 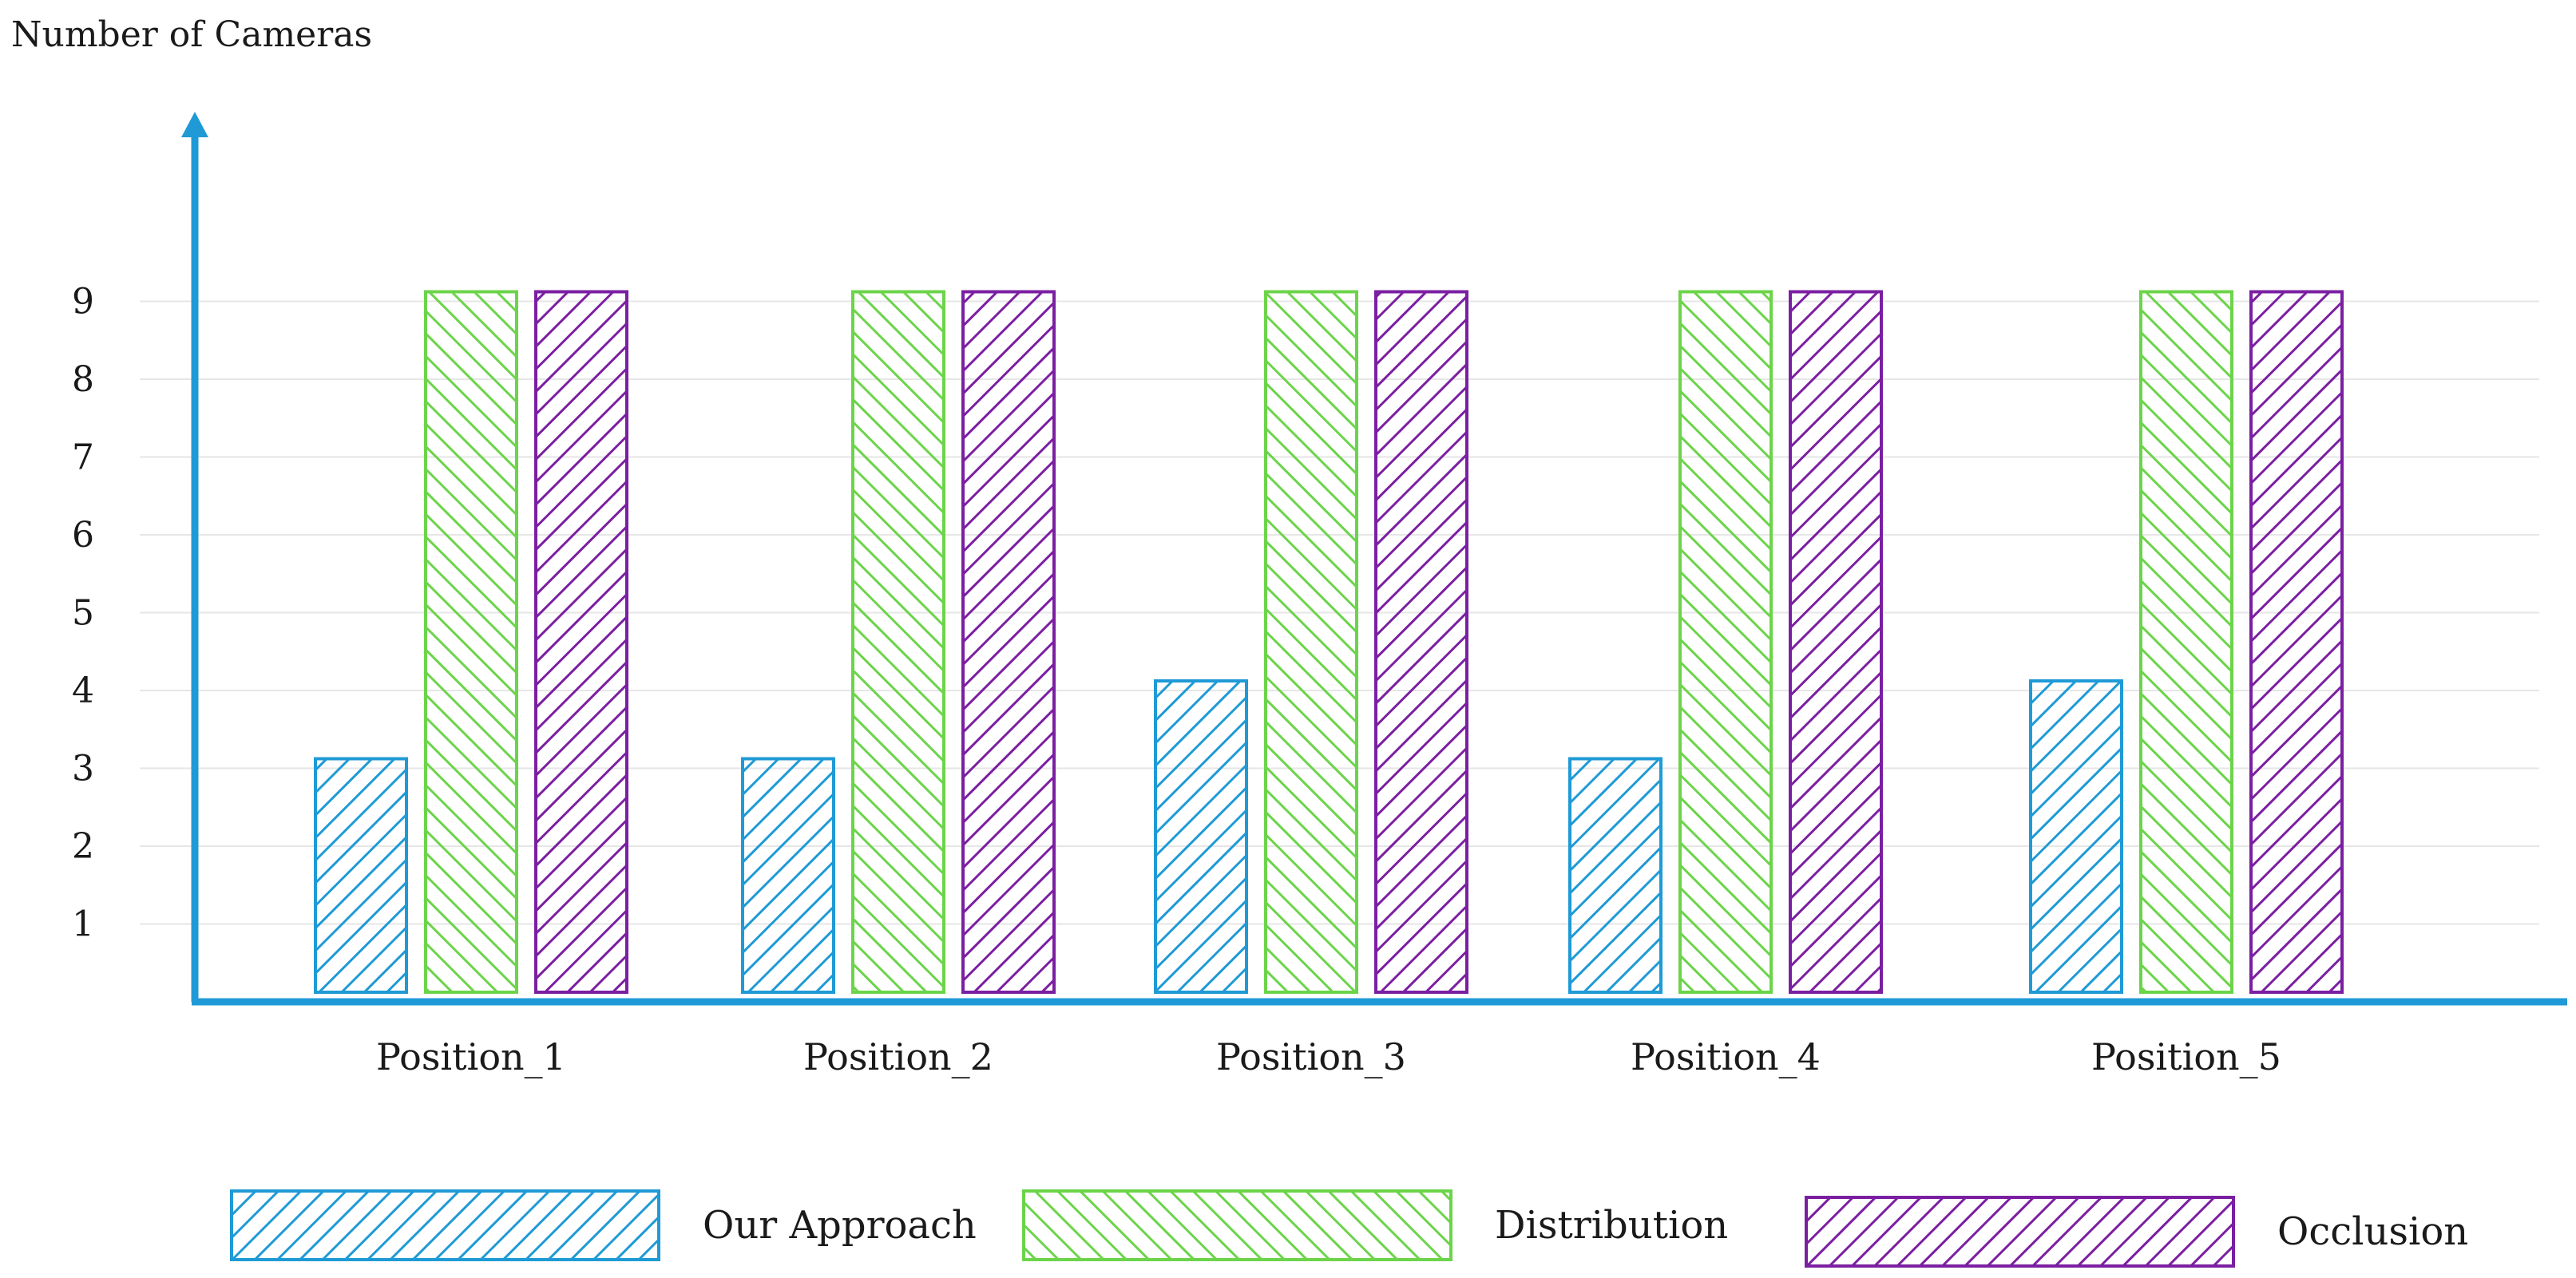 I want to click on legend-label: Our Approach, so click(x=840, y=1225).